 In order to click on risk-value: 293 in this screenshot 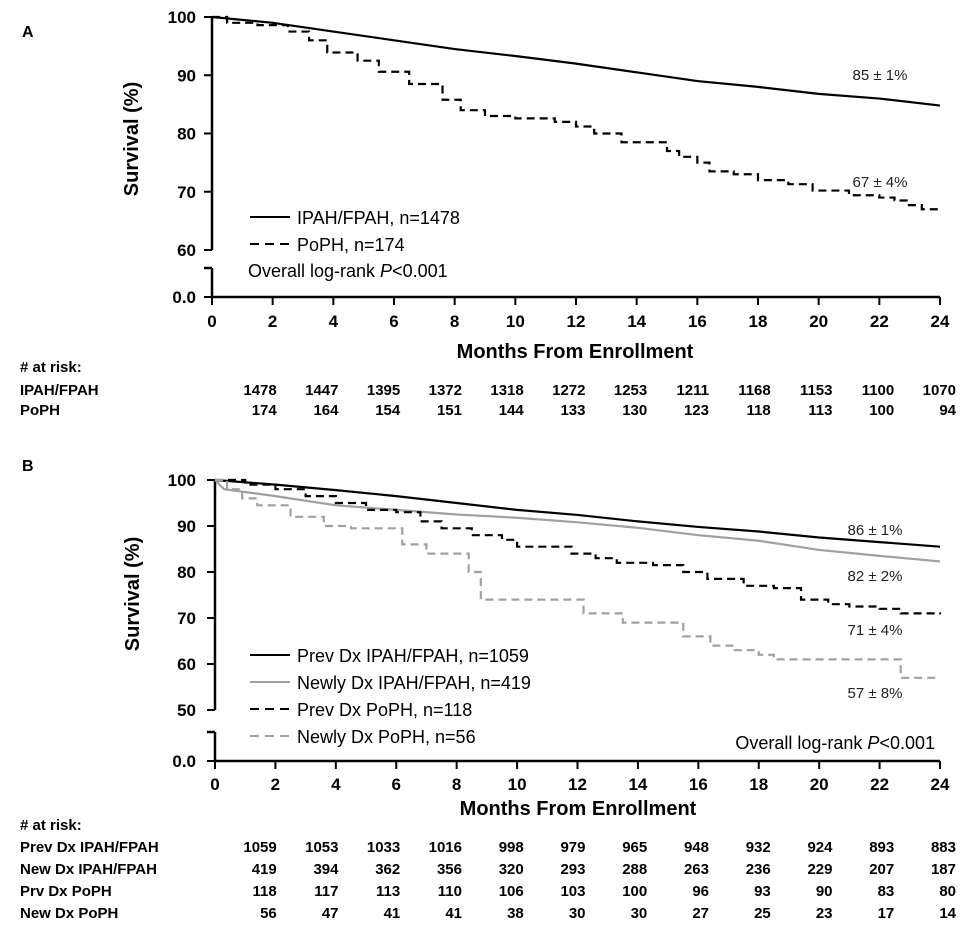, I will do `click(572, 869)`.